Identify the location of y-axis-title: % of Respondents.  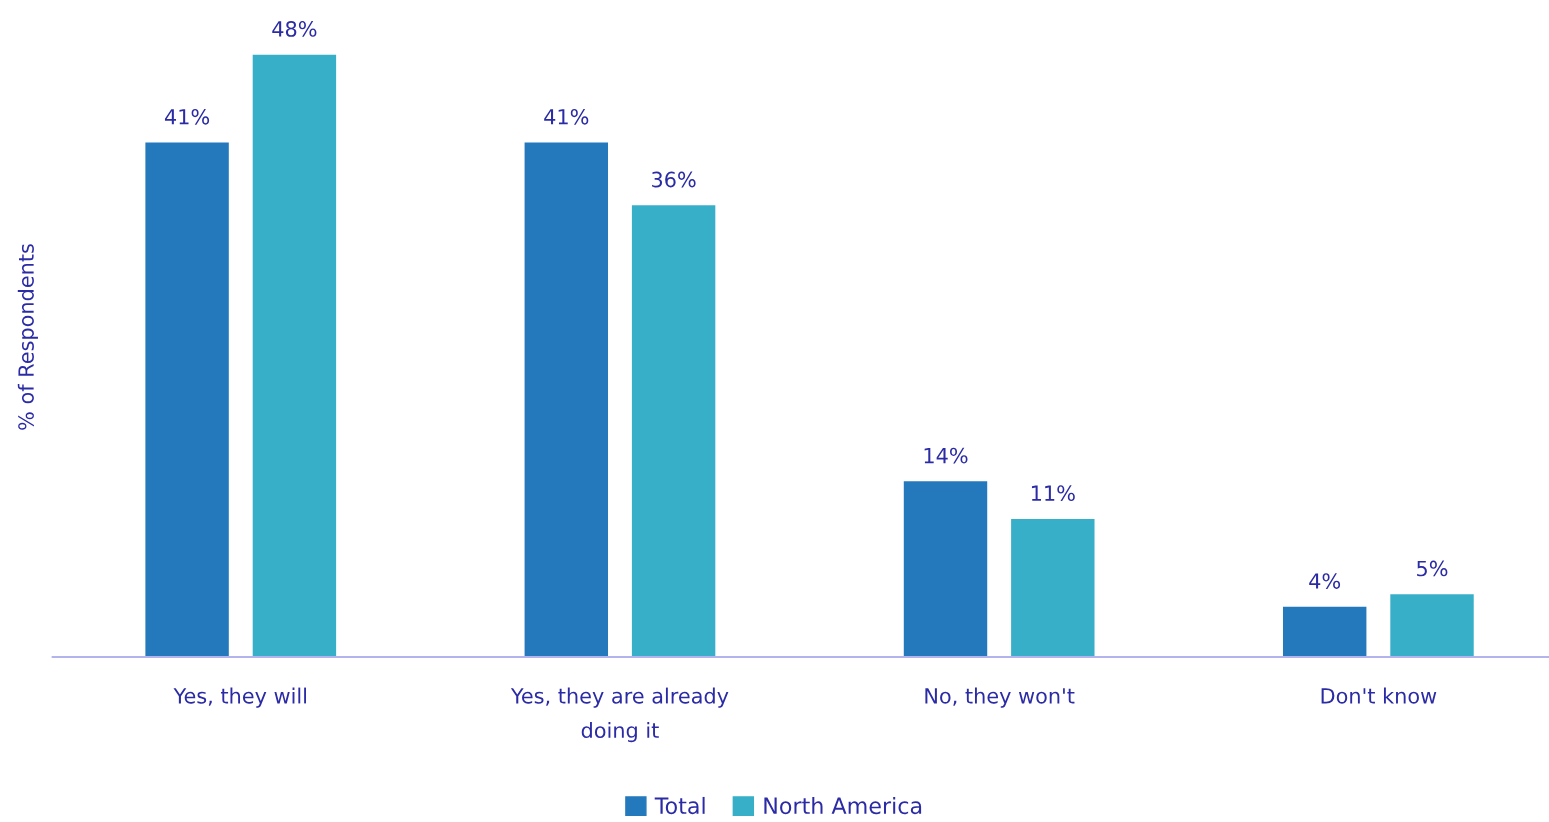
(27, 337).